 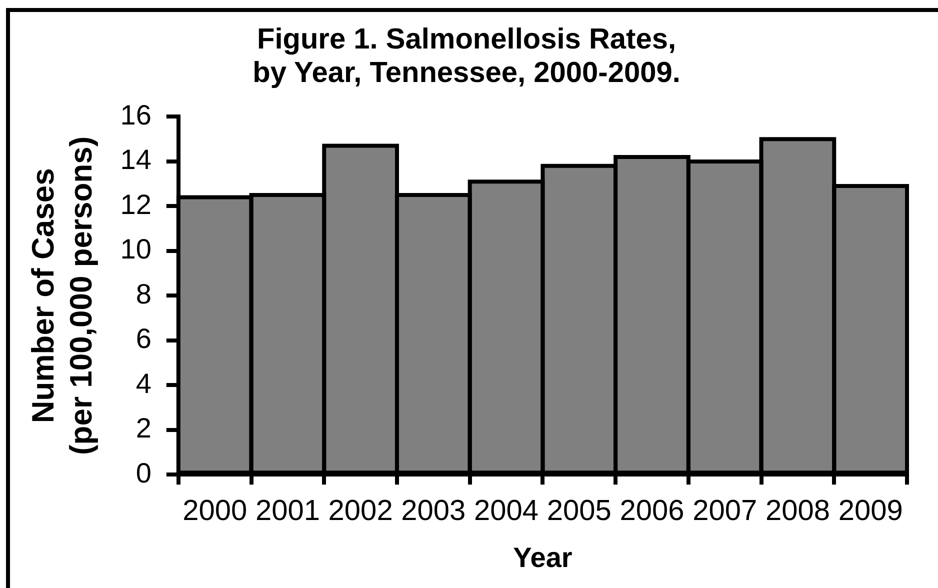 What do you see at coordinates (466, 57) in the screenshot?
I see `chart-title: Figure 1. Salmonellosis Rates, by Year, Tennessee, 2000-2009.` at bounding box center [466, 57].